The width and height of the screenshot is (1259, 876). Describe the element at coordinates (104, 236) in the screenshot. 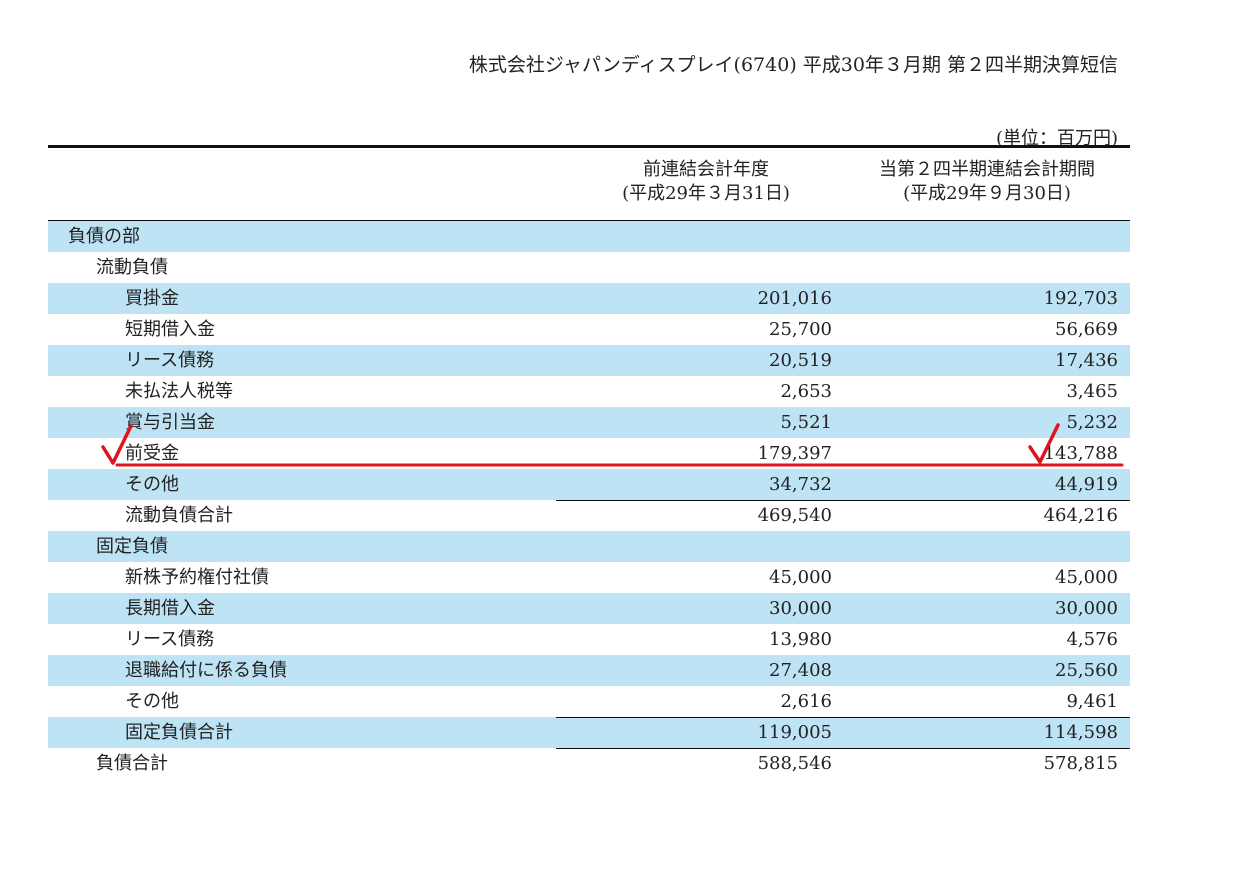

I see `row-label: 負債の部` at that location.